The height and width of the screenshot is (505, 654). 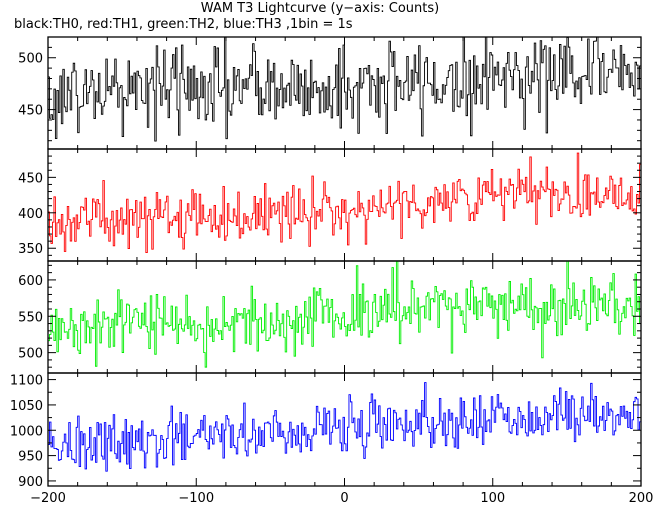 What do you see at coordinates (30, 317) in the screenshot?
I see `y-tick-label: 550` at bounding box center [30, 317].